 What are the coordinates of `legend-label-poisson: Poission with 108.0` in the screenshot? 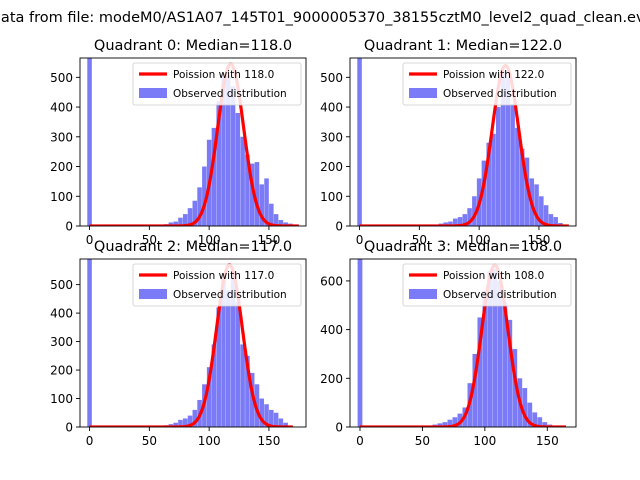 It's located at (493, 276).